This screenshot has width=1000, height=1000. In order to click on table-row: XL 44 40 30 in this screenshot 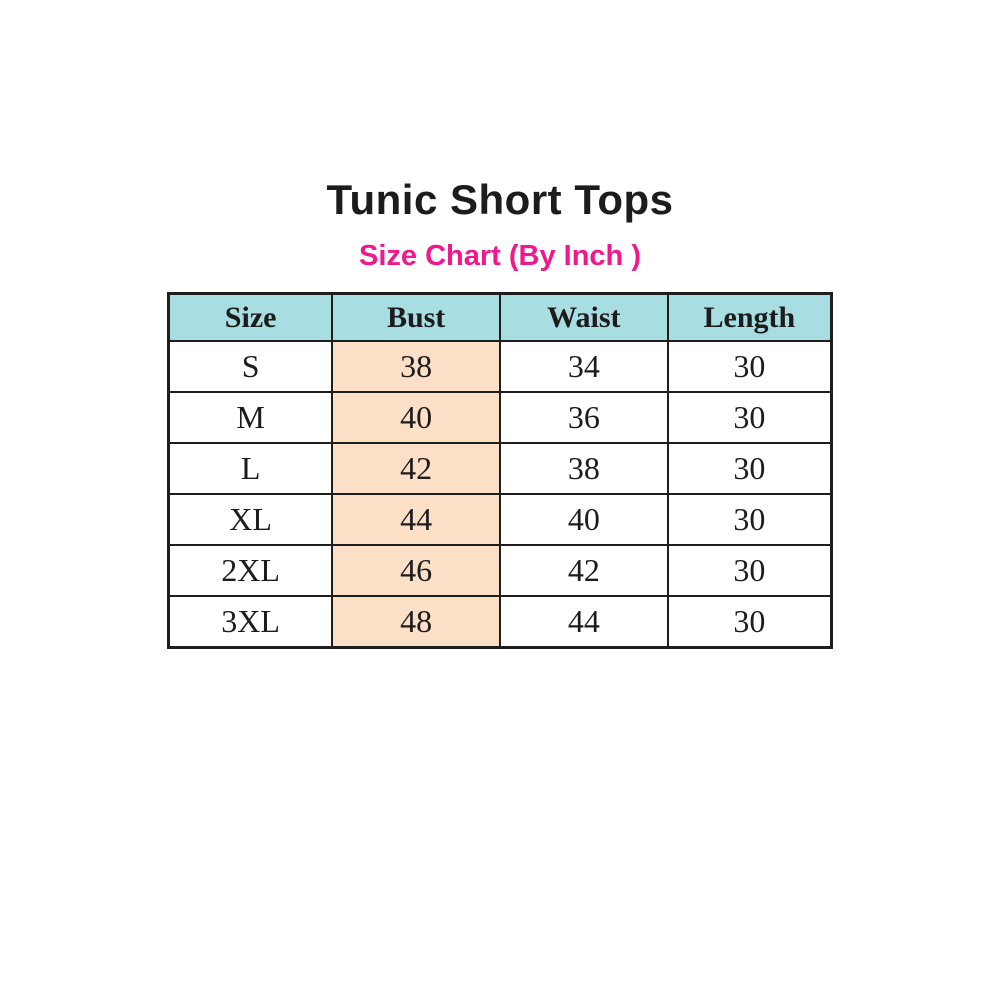, I will do `click(500, 519)`.